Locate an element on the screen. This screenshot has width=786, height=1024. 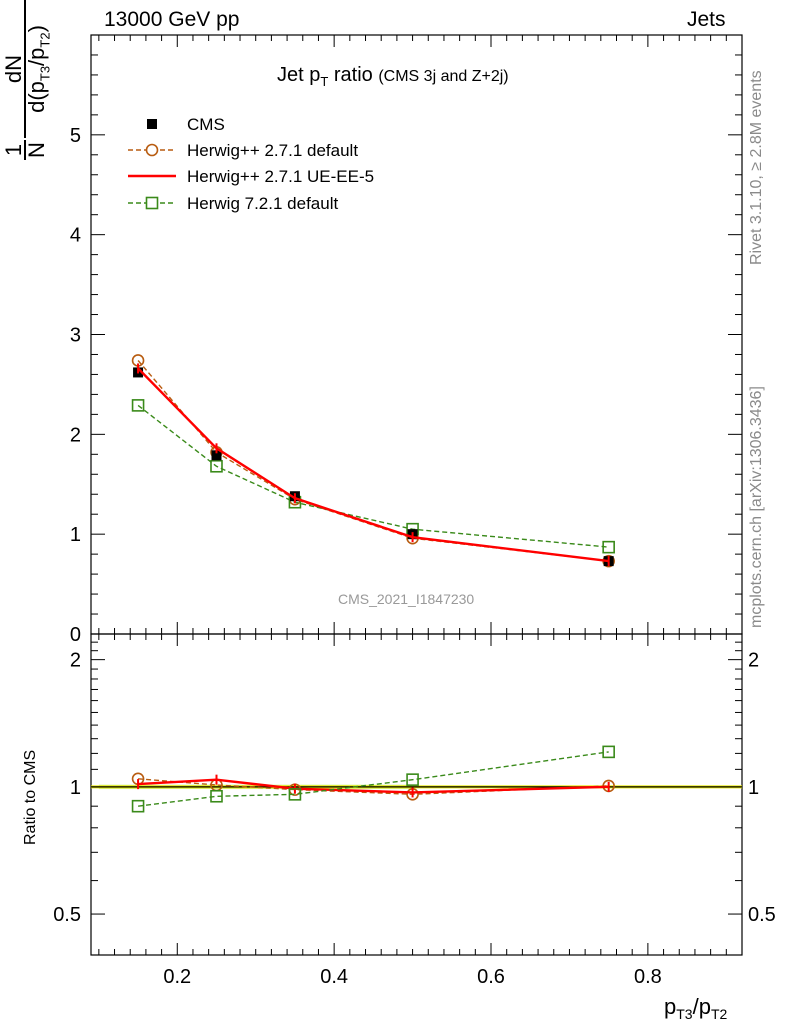
ratio-y-tick-label-left: 1 is located at coordinates (75, 788).